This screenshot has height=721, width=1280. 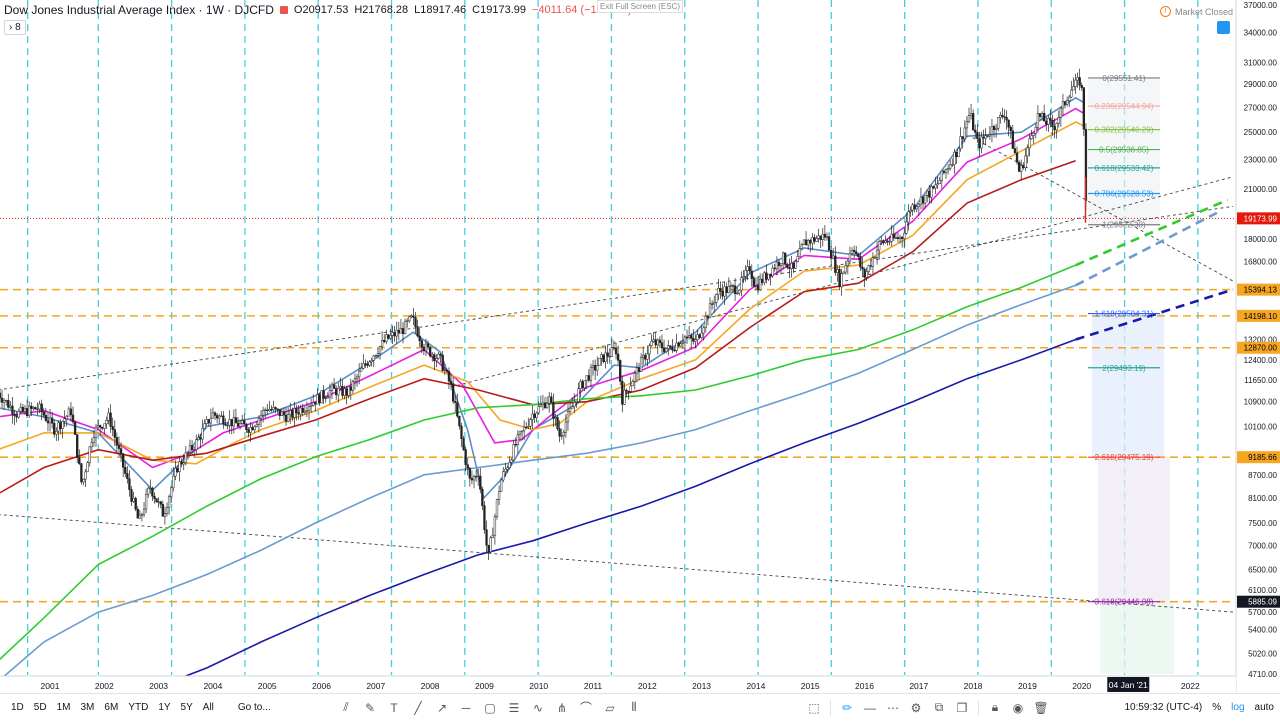 I want to click on price-tick-label: 7500.00, so click(x=1262, y=523).